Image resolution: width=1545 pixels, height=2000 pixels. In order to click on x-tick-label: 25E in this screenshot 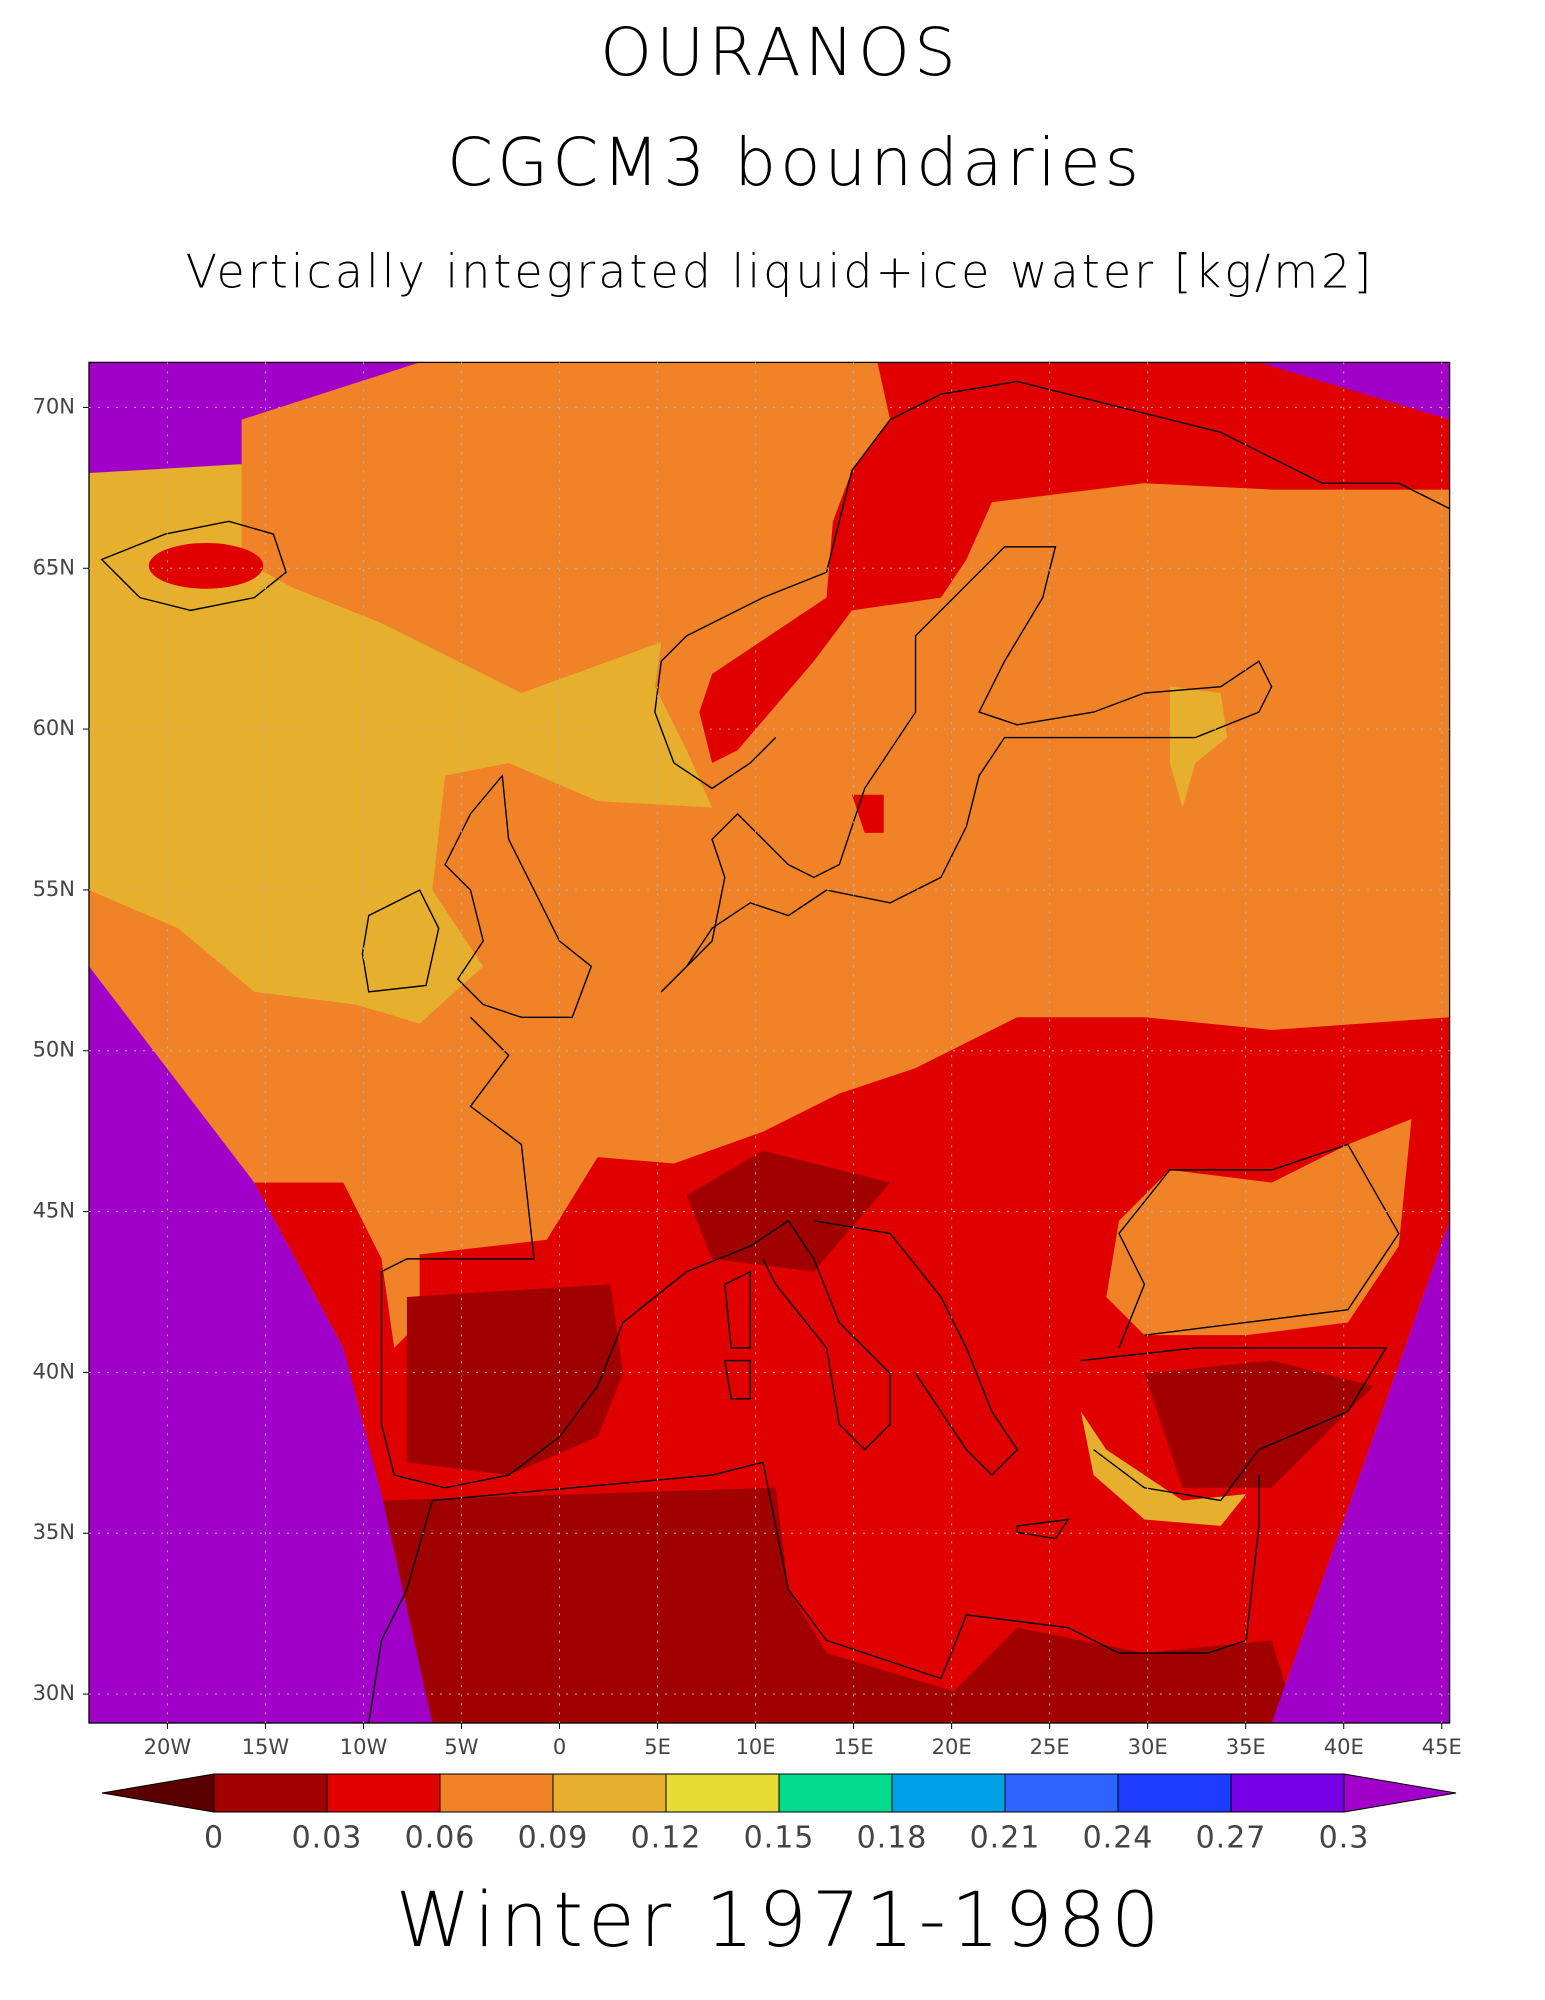, I will do `click(1050, 1747)`.